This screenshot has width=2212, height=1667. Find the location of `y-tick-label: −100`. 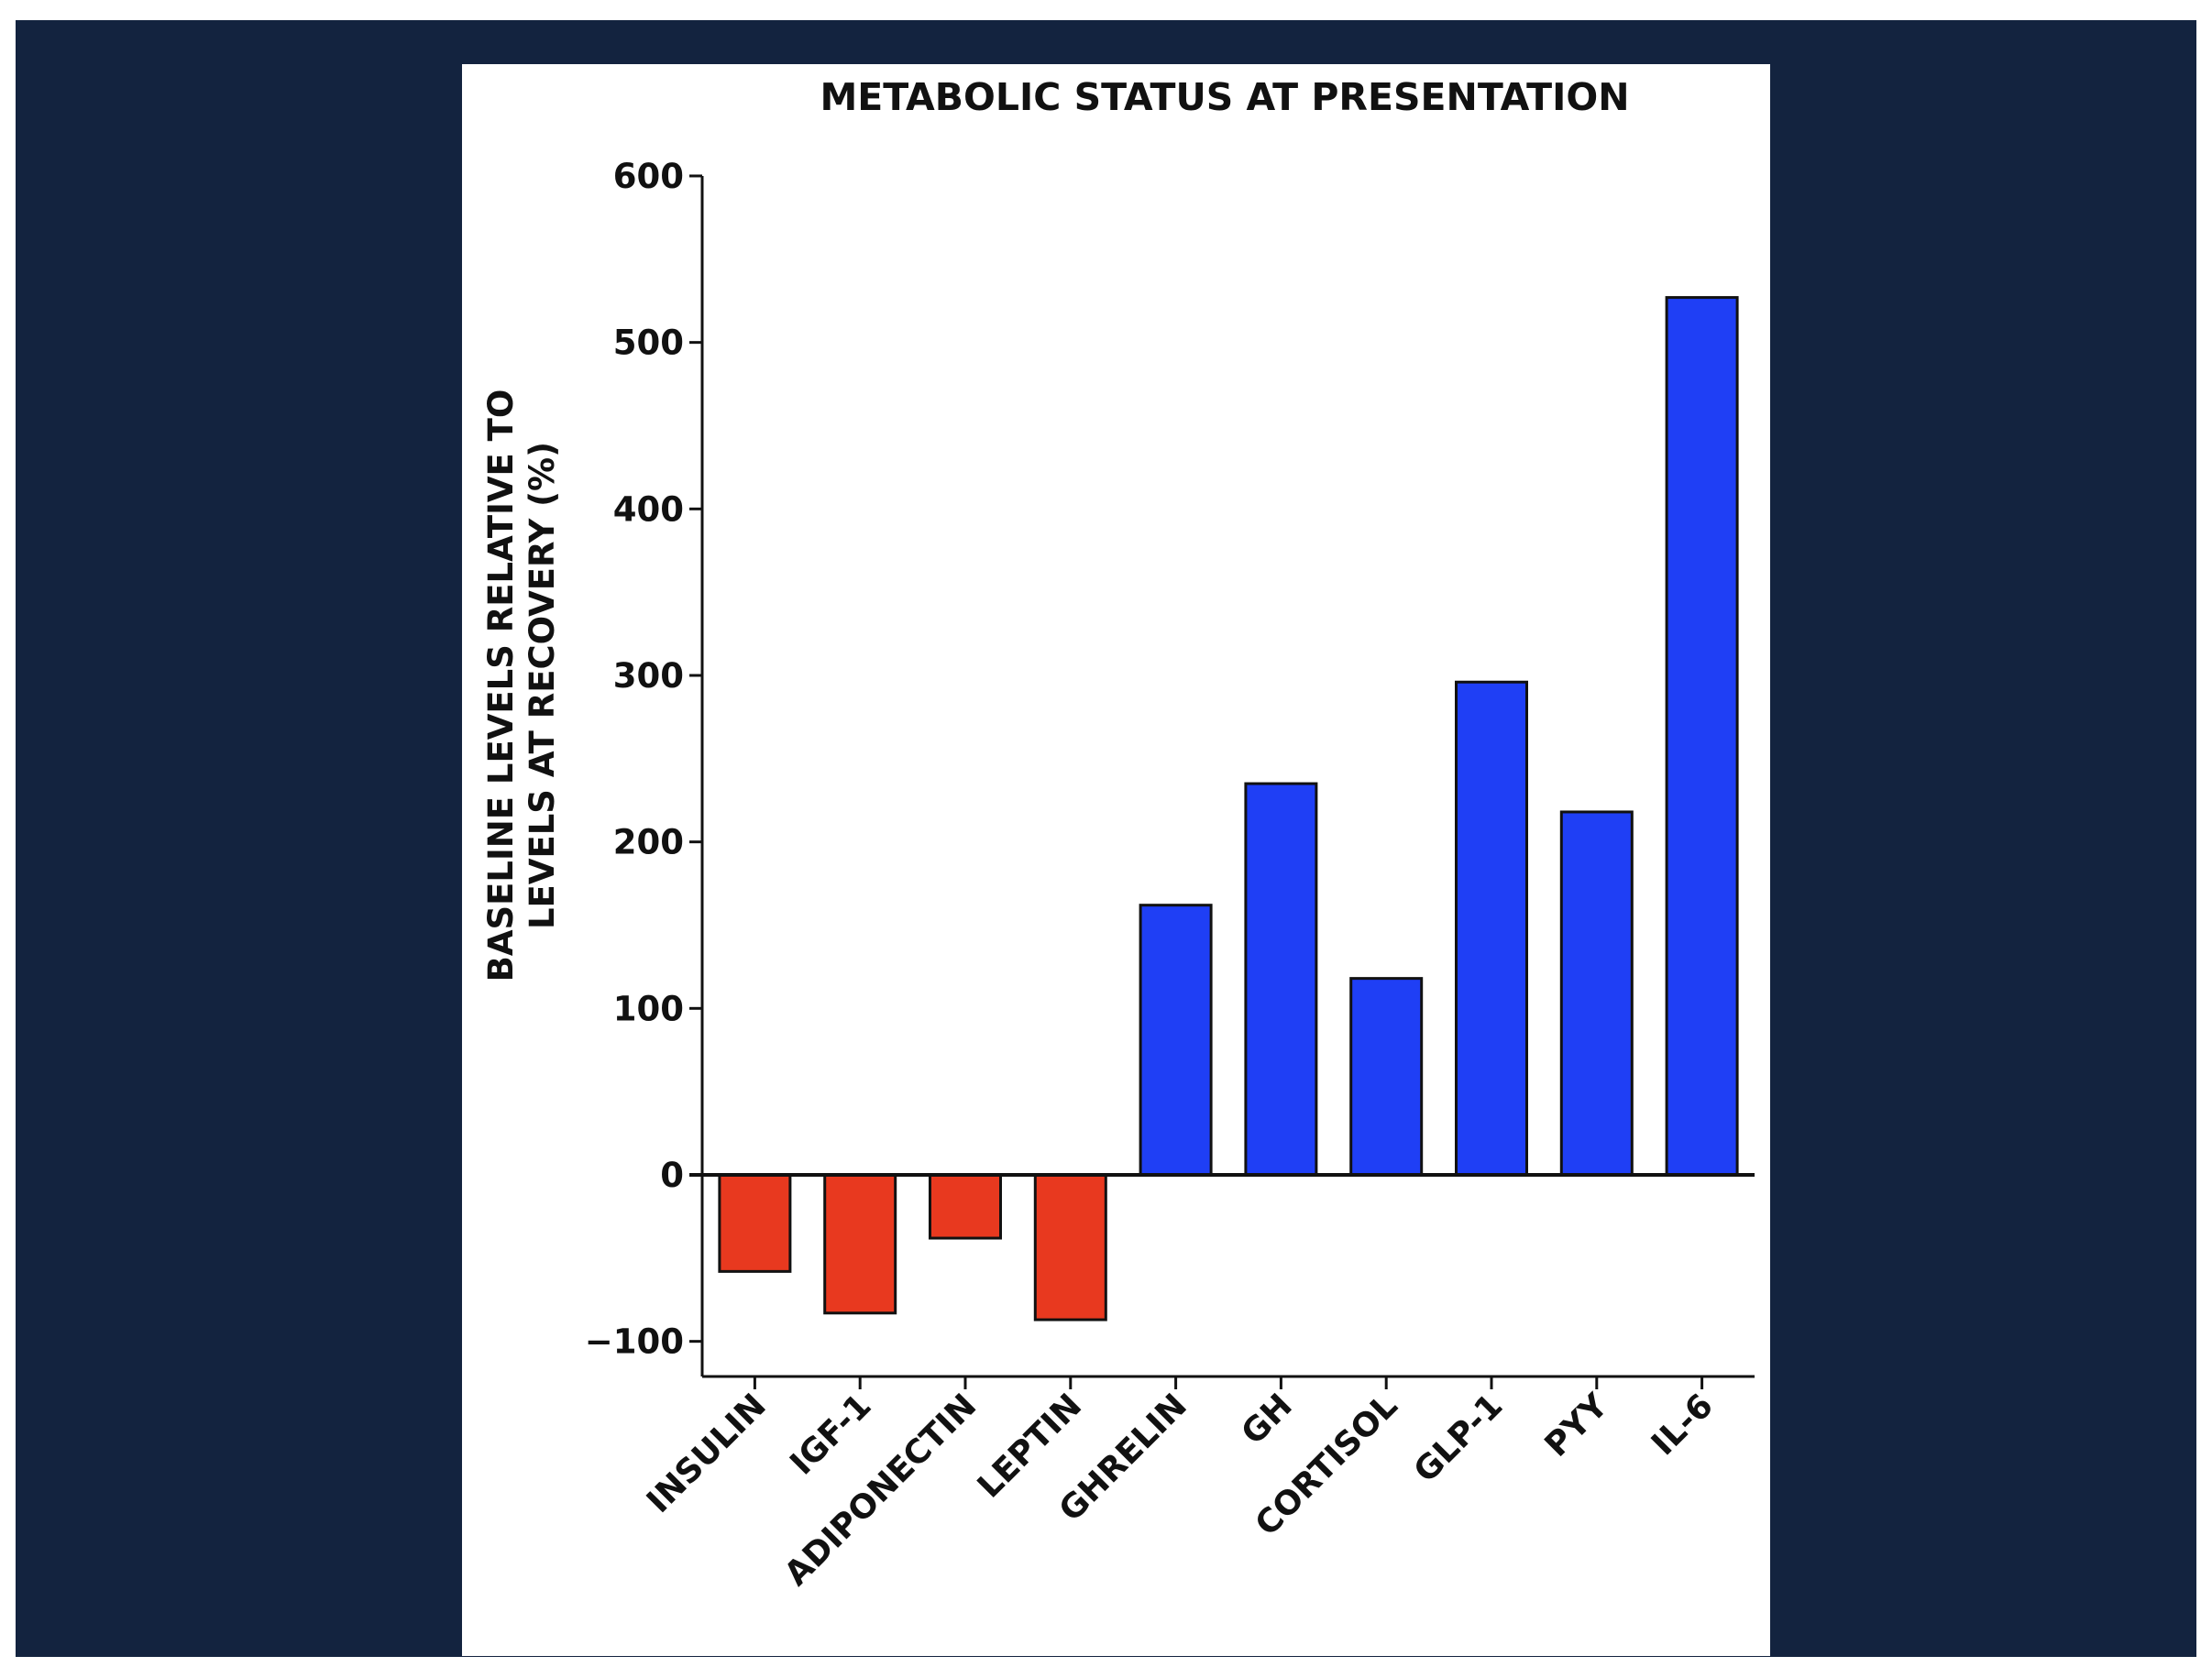

y-tick-label: −100 is located at coordinates (634, 1342).